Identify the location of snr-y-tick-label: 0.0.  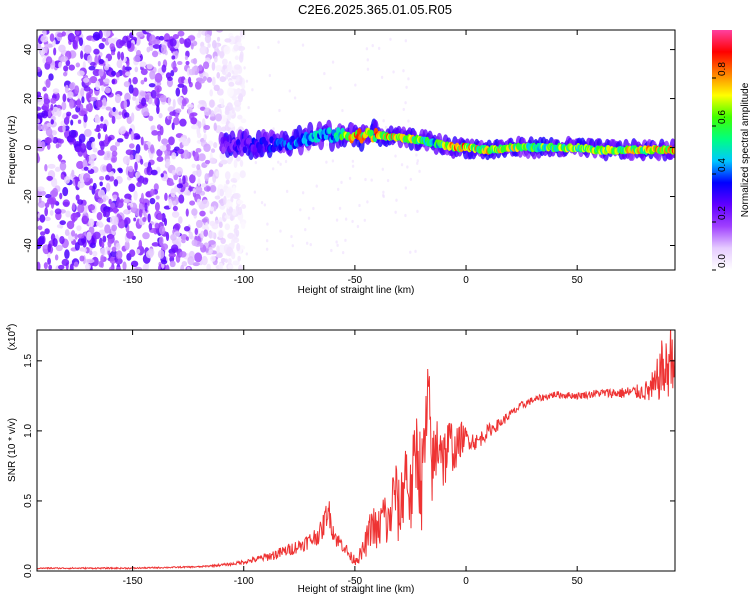
(28, 571).